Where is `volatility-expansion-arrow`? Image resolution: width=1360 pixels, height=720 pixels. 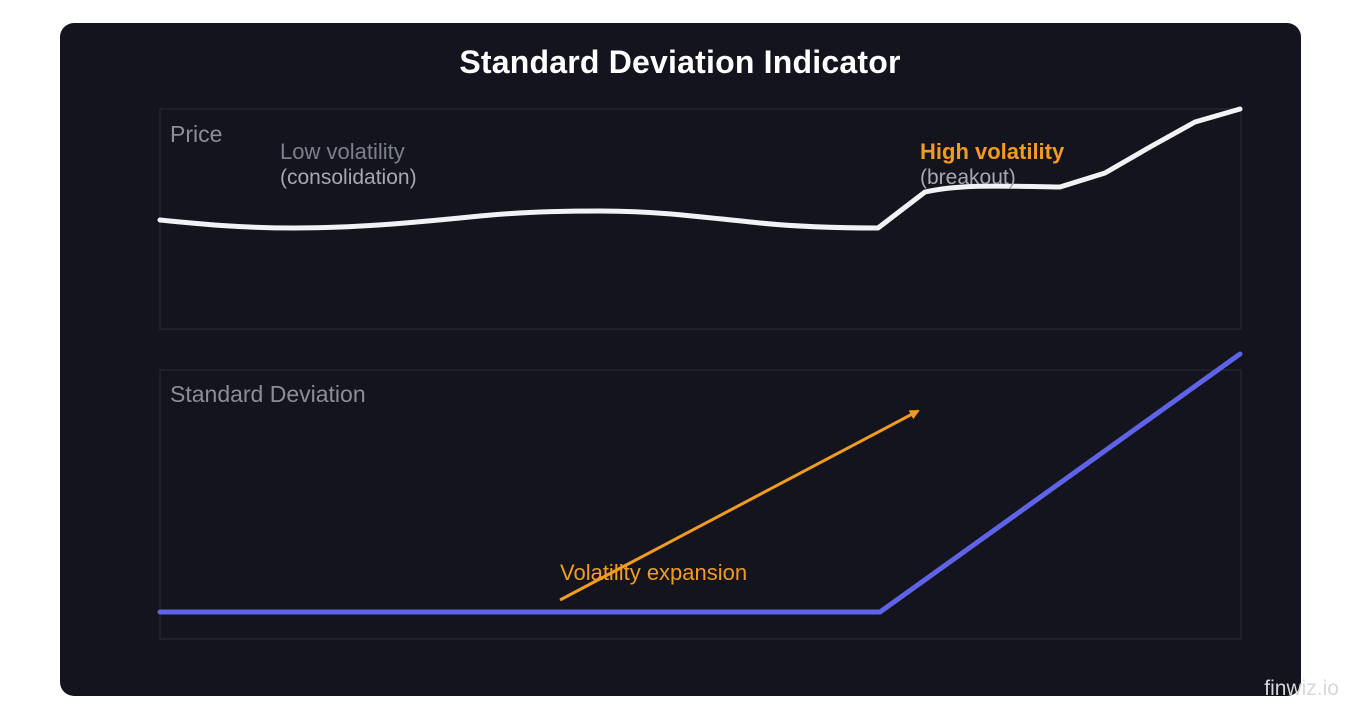
volatility-expansion-arrow is located at coordinates (739, 505).